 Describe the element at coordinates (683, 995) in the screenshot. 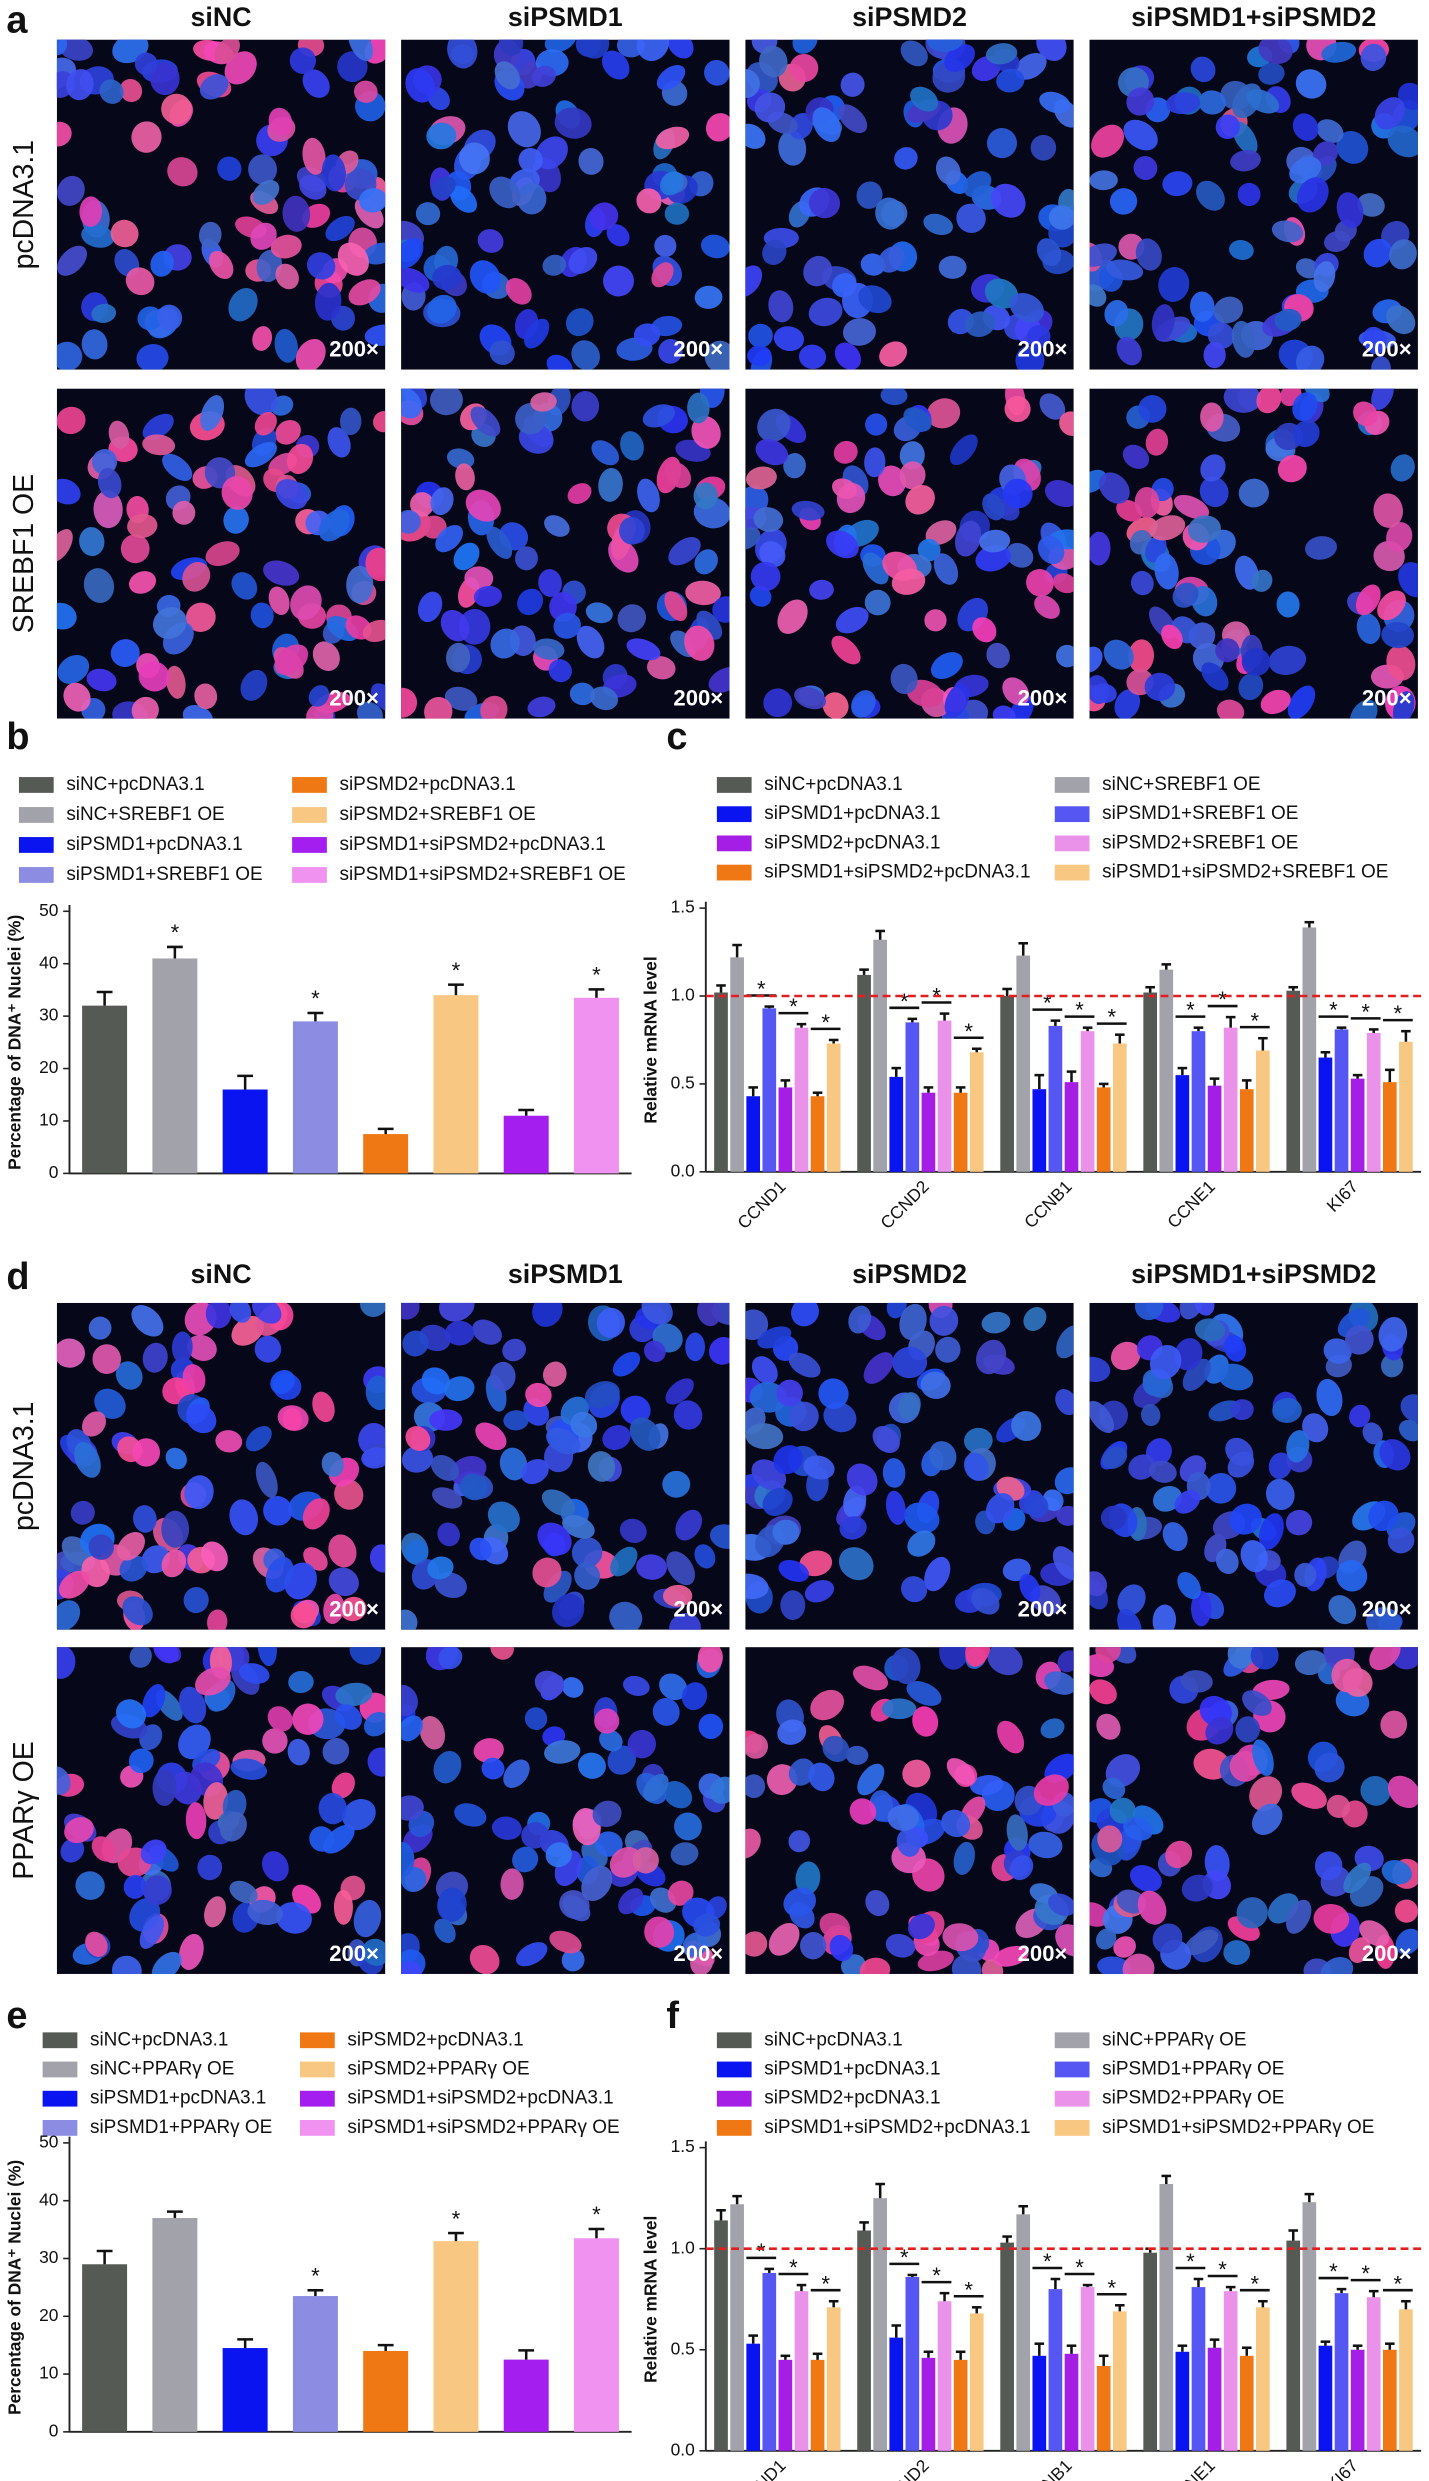

I see `y-tick-label: 1.0` at that location.